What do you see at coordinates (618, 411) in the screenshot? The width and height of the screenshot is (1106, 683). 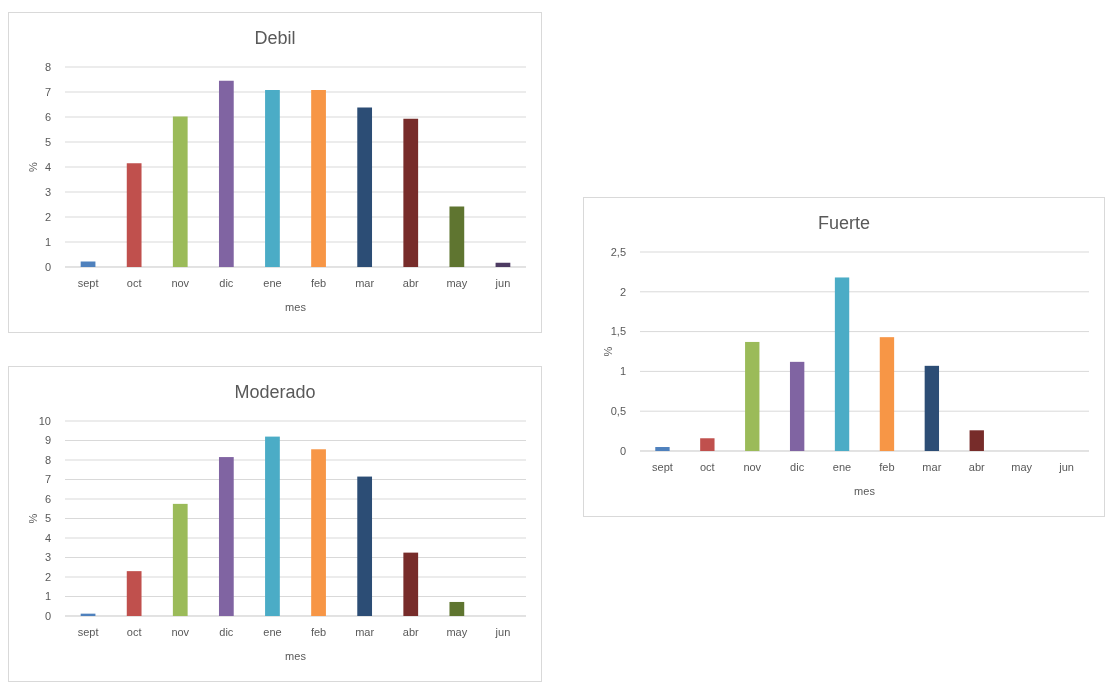 I see `y-tick-label: 0,5` at bounding box center [618, 411].